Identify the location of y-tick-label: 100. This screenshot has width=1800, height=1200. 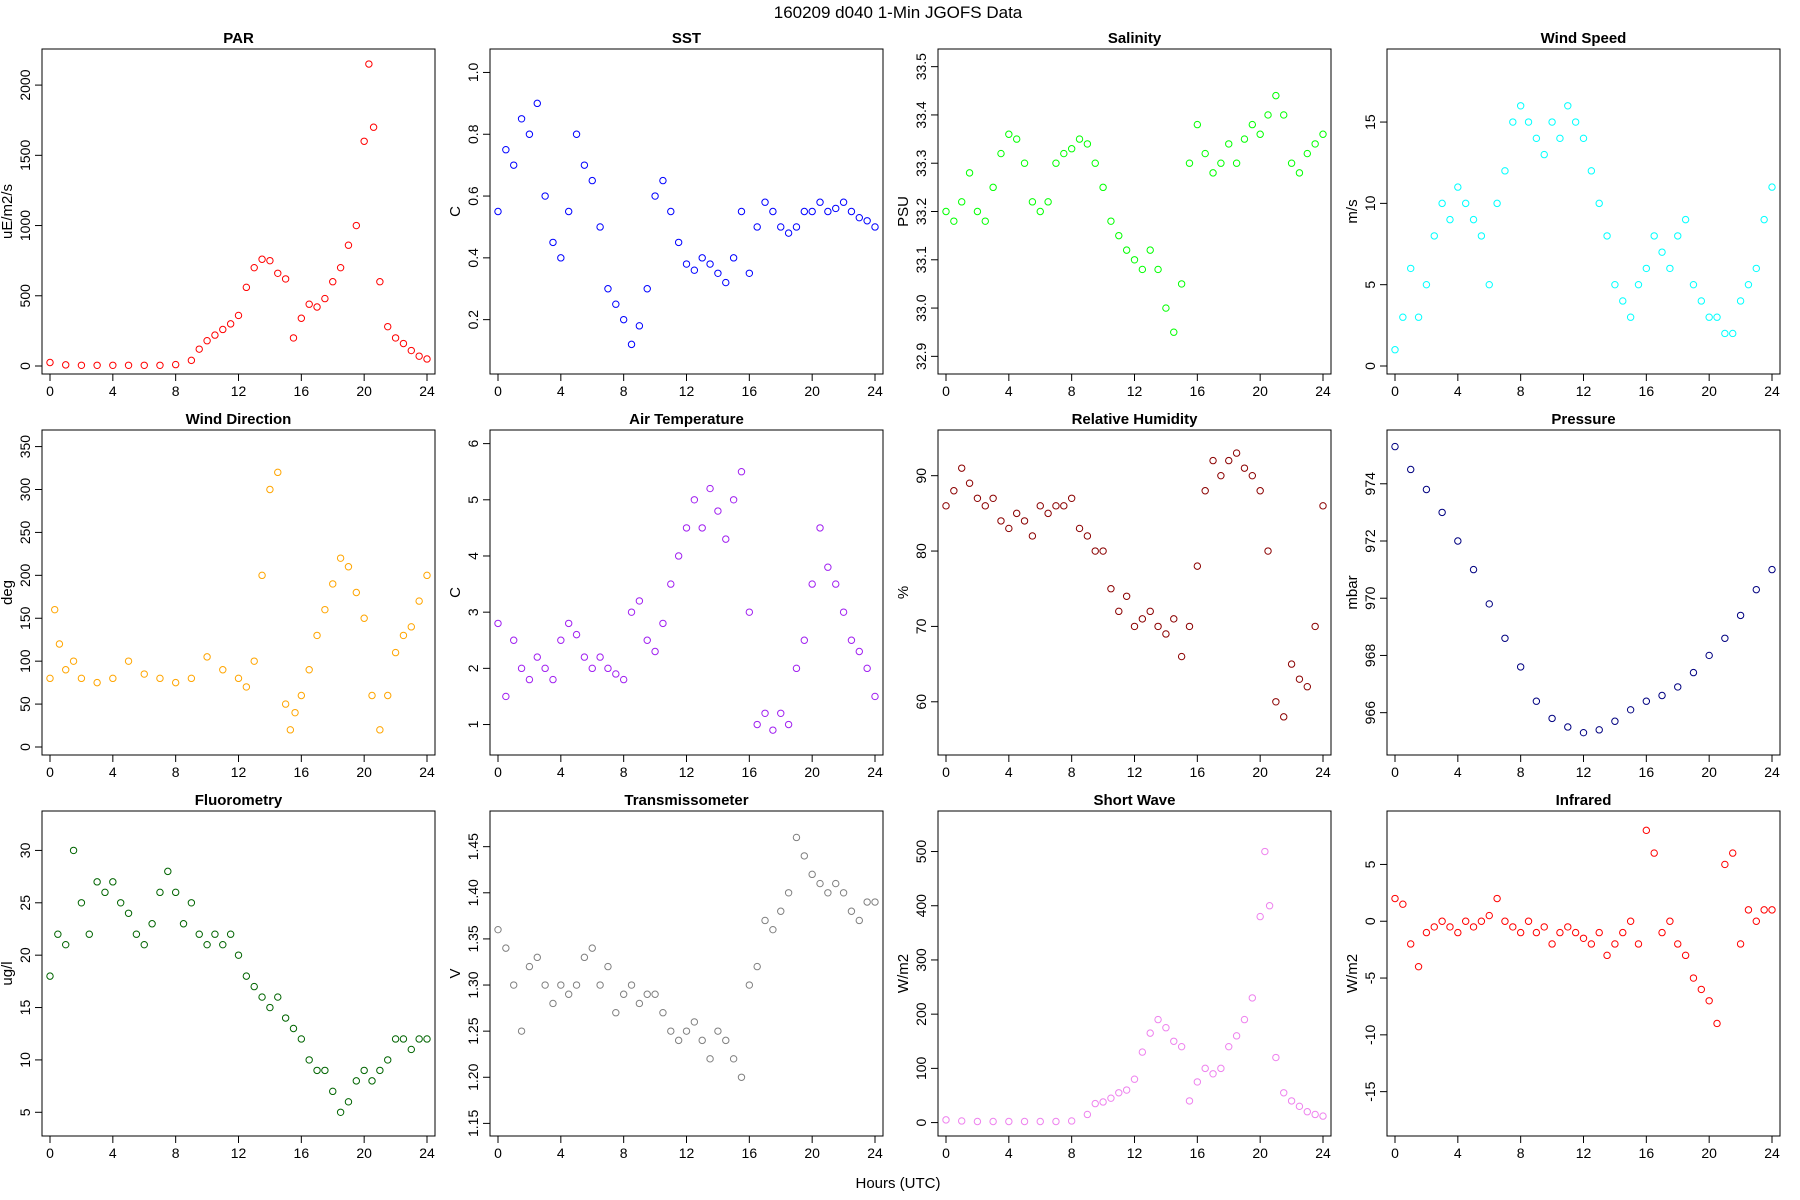
(25, 661).